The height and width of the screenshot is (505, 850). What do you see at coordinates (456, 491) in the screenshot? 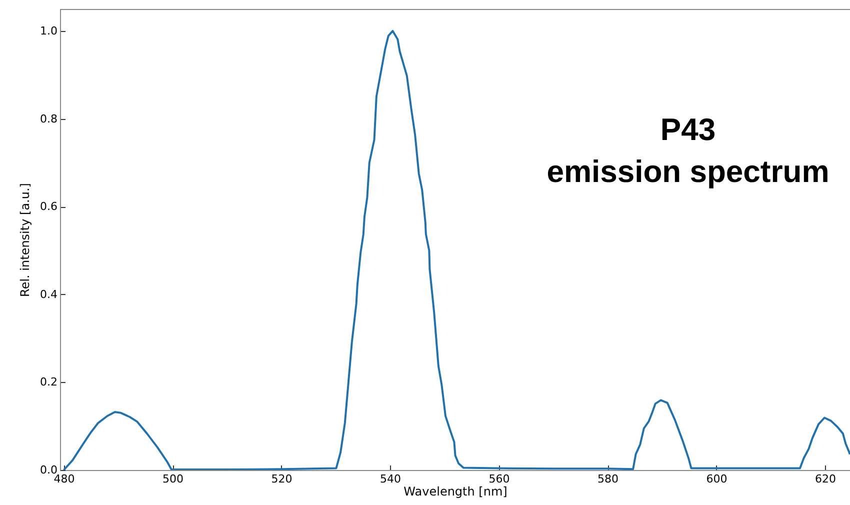
I see `x-axis-title: Wavelength [nm]` at bounding box center [456, 491].